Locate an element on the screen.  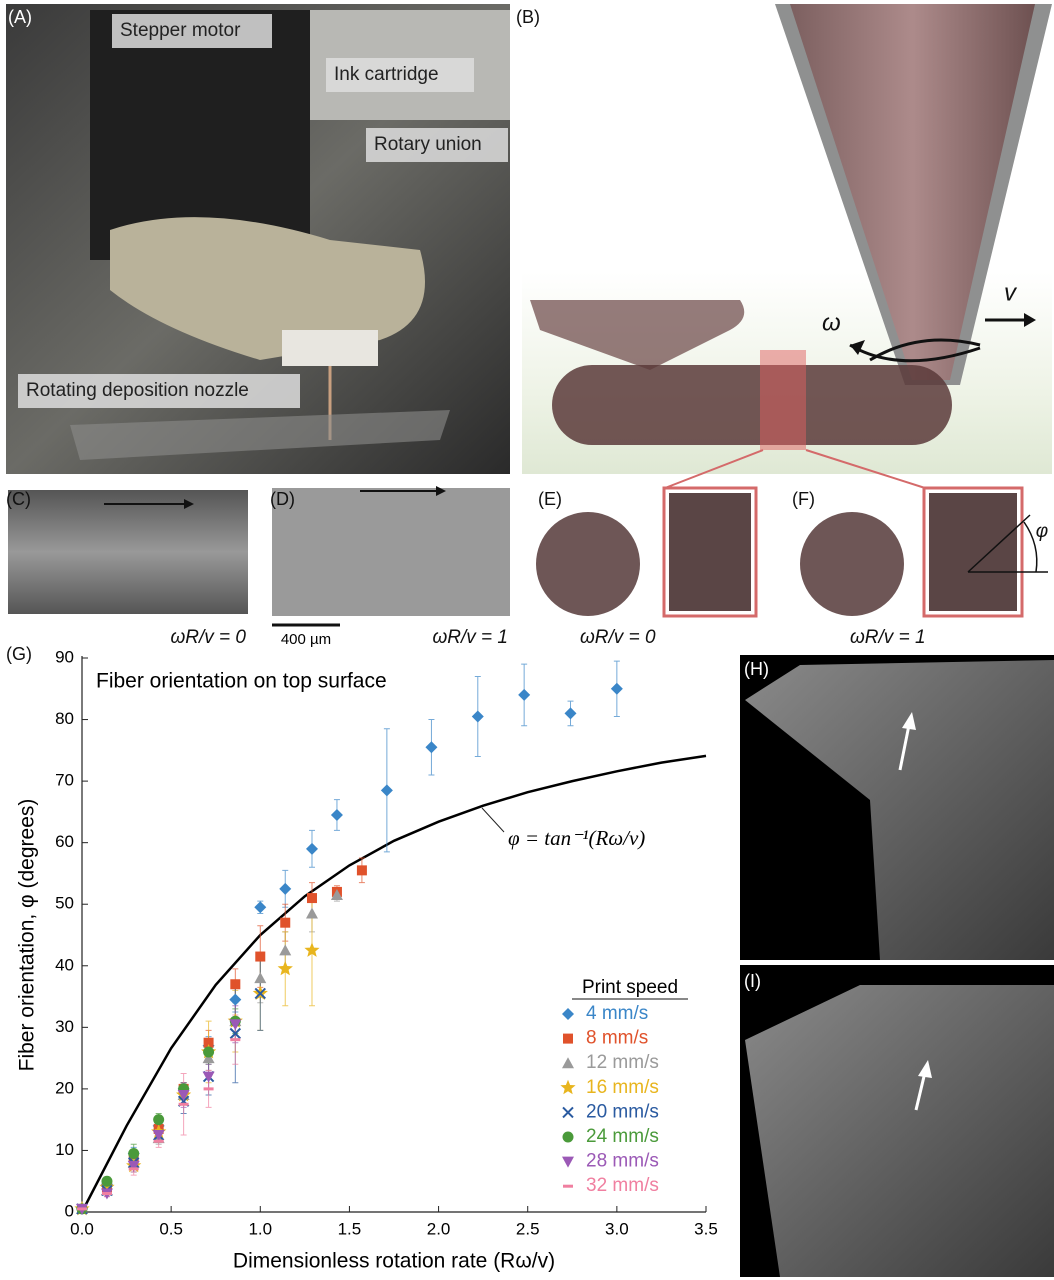
section is located at coordinates (783, 400).